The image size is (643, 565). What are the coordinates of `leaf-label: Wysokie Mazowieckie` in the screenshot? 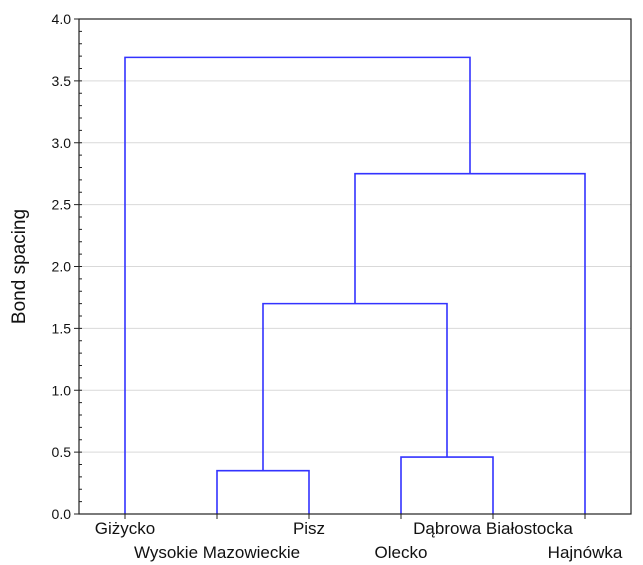 It's located at (217, 552).